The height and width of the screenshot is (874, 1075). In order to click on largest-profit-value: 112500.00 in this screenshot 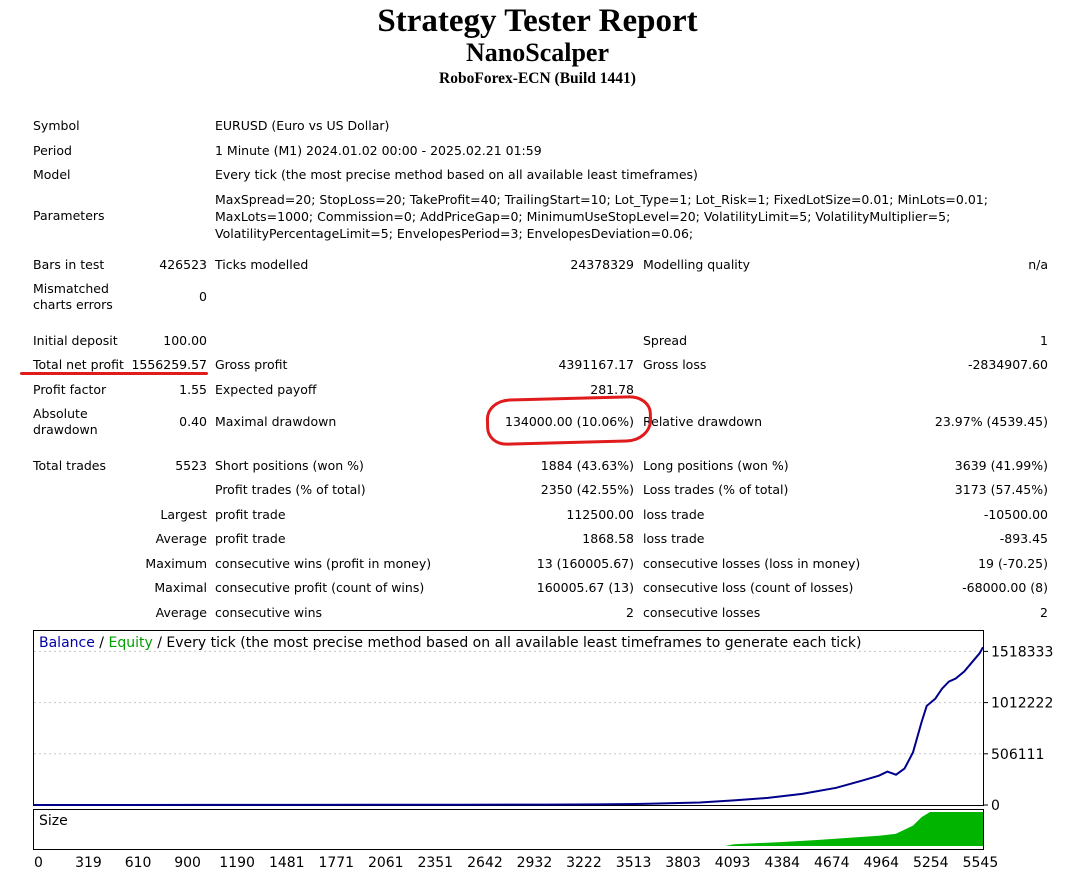, I will do `click(600, 514)`.